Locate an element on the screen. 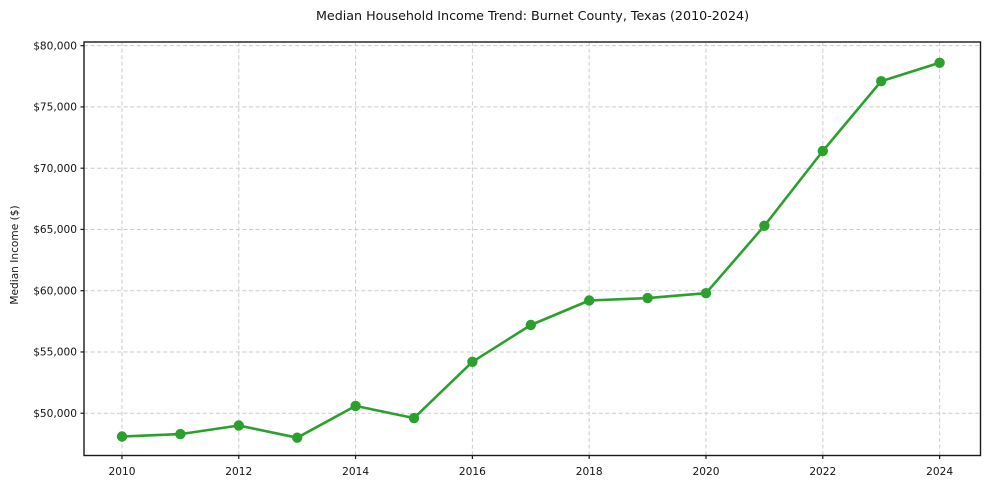  y-tick-label: $75,000 is located at coordinates (55, 108).